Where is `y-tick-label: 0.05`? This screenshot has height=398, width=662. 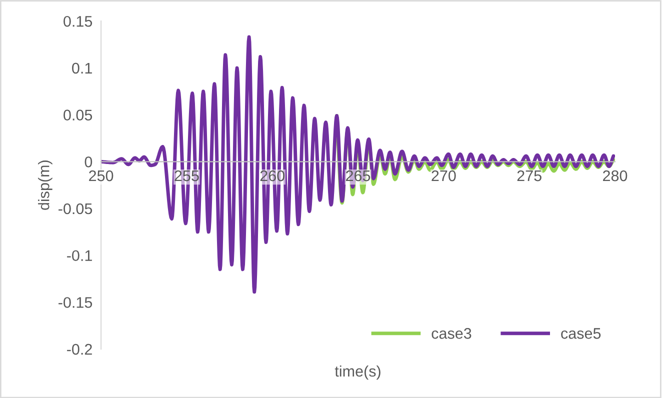 y-tick-label: 0.05 is located at coordinates (78, 115).